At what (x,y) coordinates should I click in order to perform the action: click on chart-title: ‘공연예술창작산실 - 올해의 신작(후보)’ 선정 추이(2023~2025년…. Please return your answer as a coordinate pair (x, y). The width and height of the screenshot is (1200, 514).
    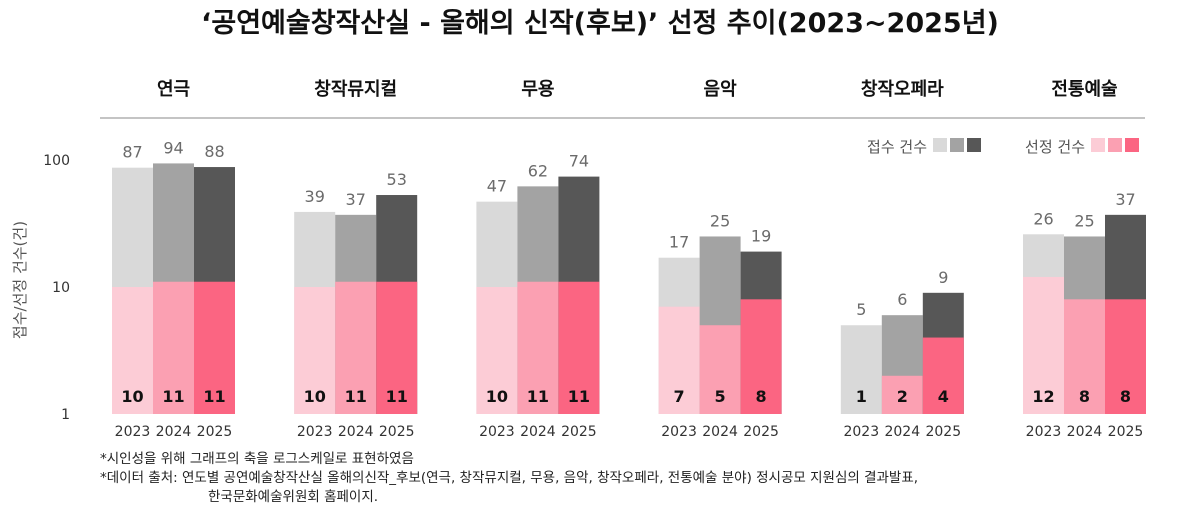
    Looking at the image, I should click on (600, 23).